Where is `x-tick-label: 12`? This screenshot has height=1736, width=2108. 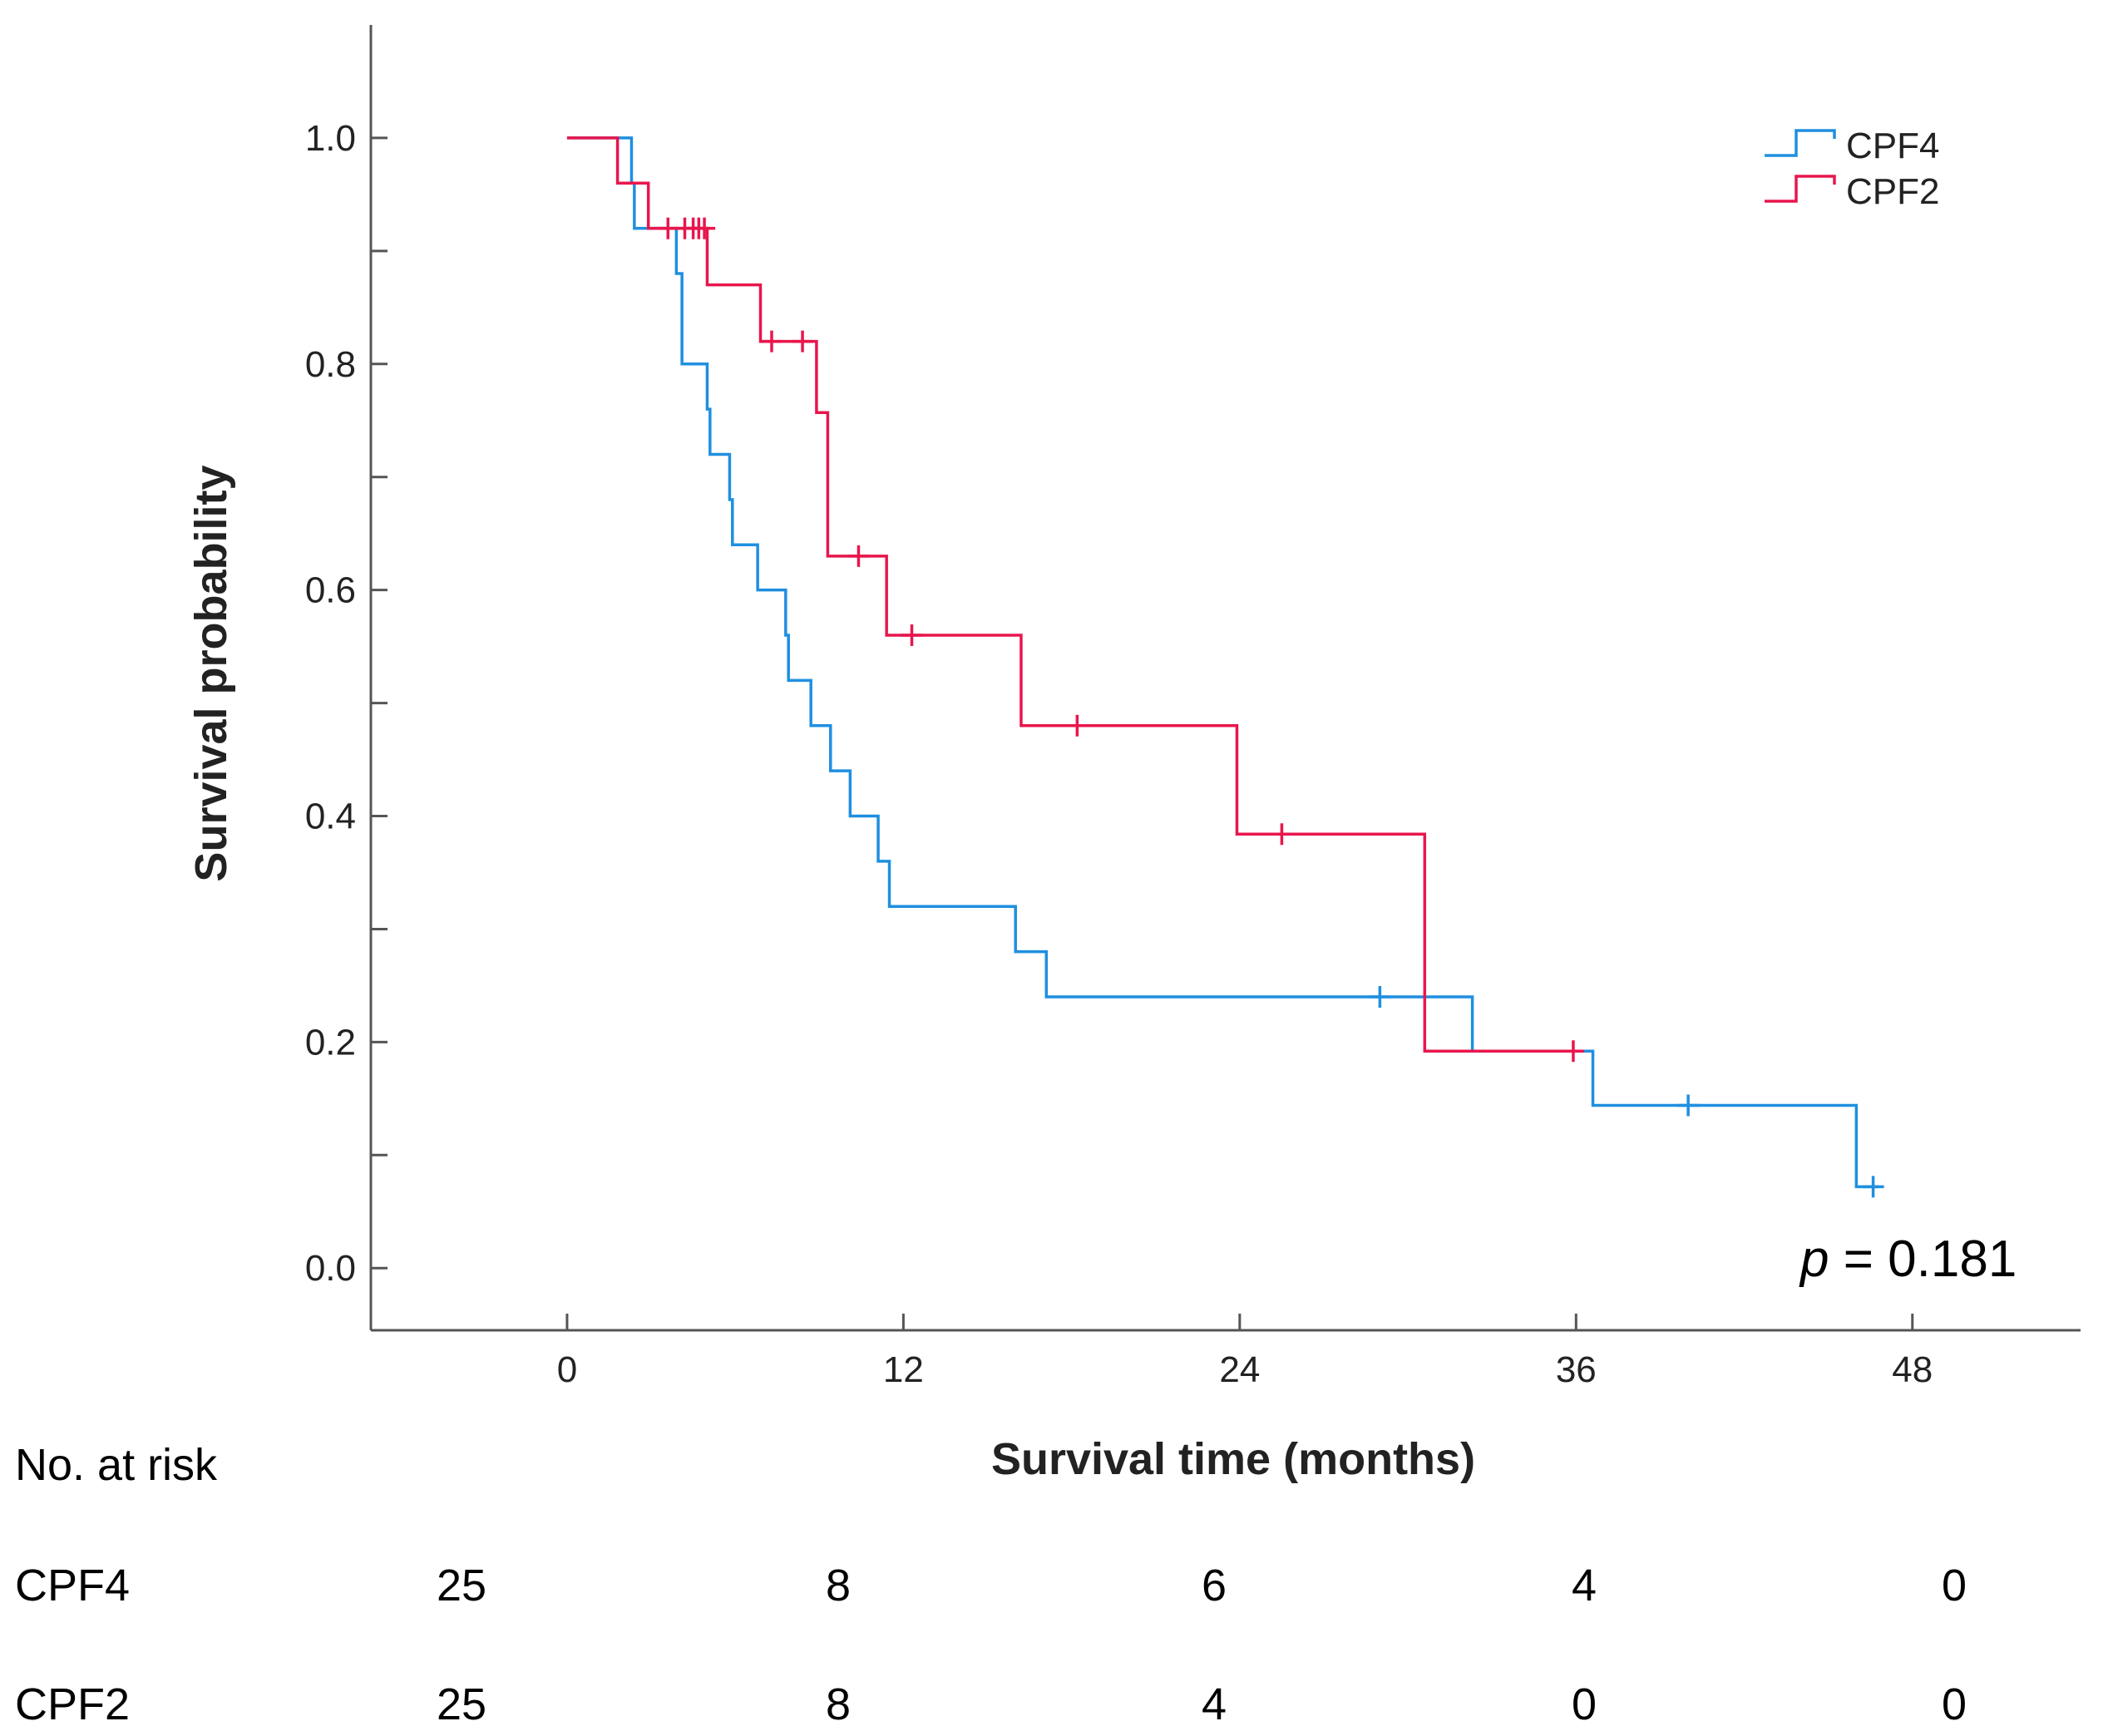
x-tick-label: 12 is located at coordinates (904, 1370).